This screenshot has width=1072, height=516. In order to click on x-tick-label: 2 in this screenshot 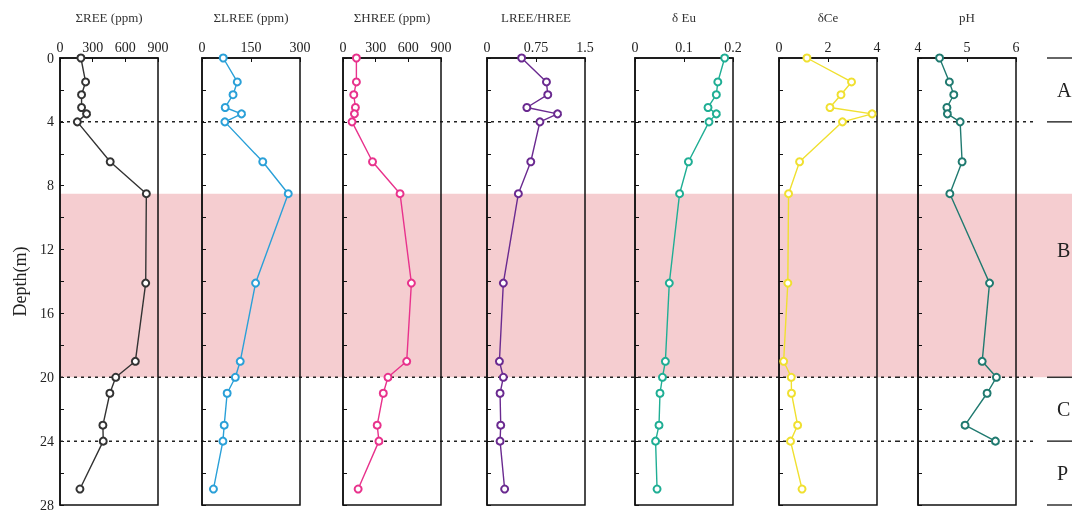, I will do `click(828, 47)`.